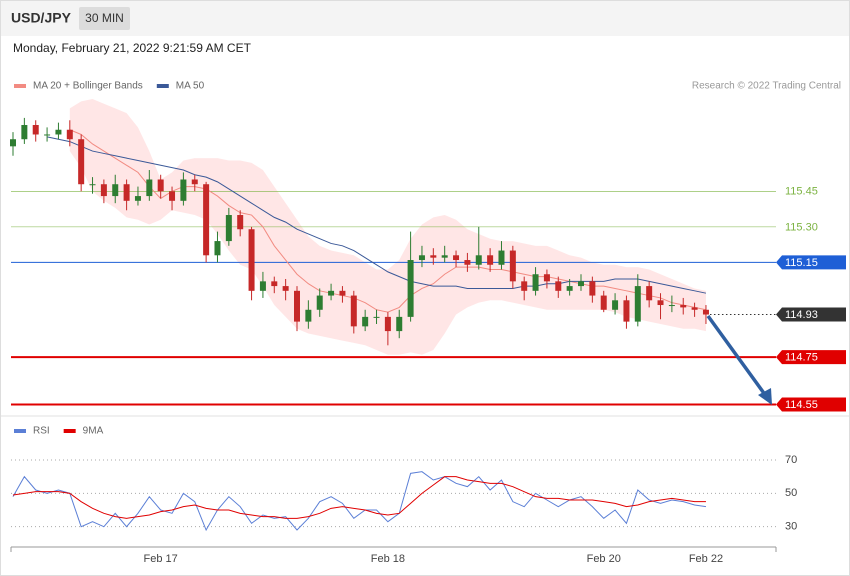 The width and height of the screenshot is (850, 576). What do you see at coordinates (93, 431) in the screenshot?
I see `legend-label: 9MA` at bounding box center [93, 431].